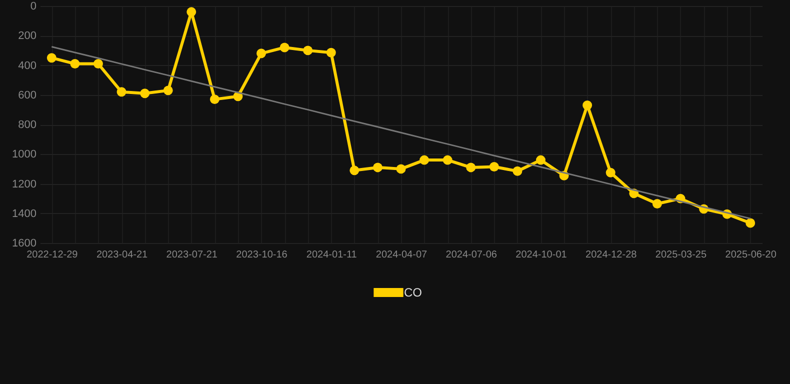  What do you see at coordinates (402, 255) in the screenshot?
I see `x-tick-label: 2024-04-07` at bounding box center [402, 255].